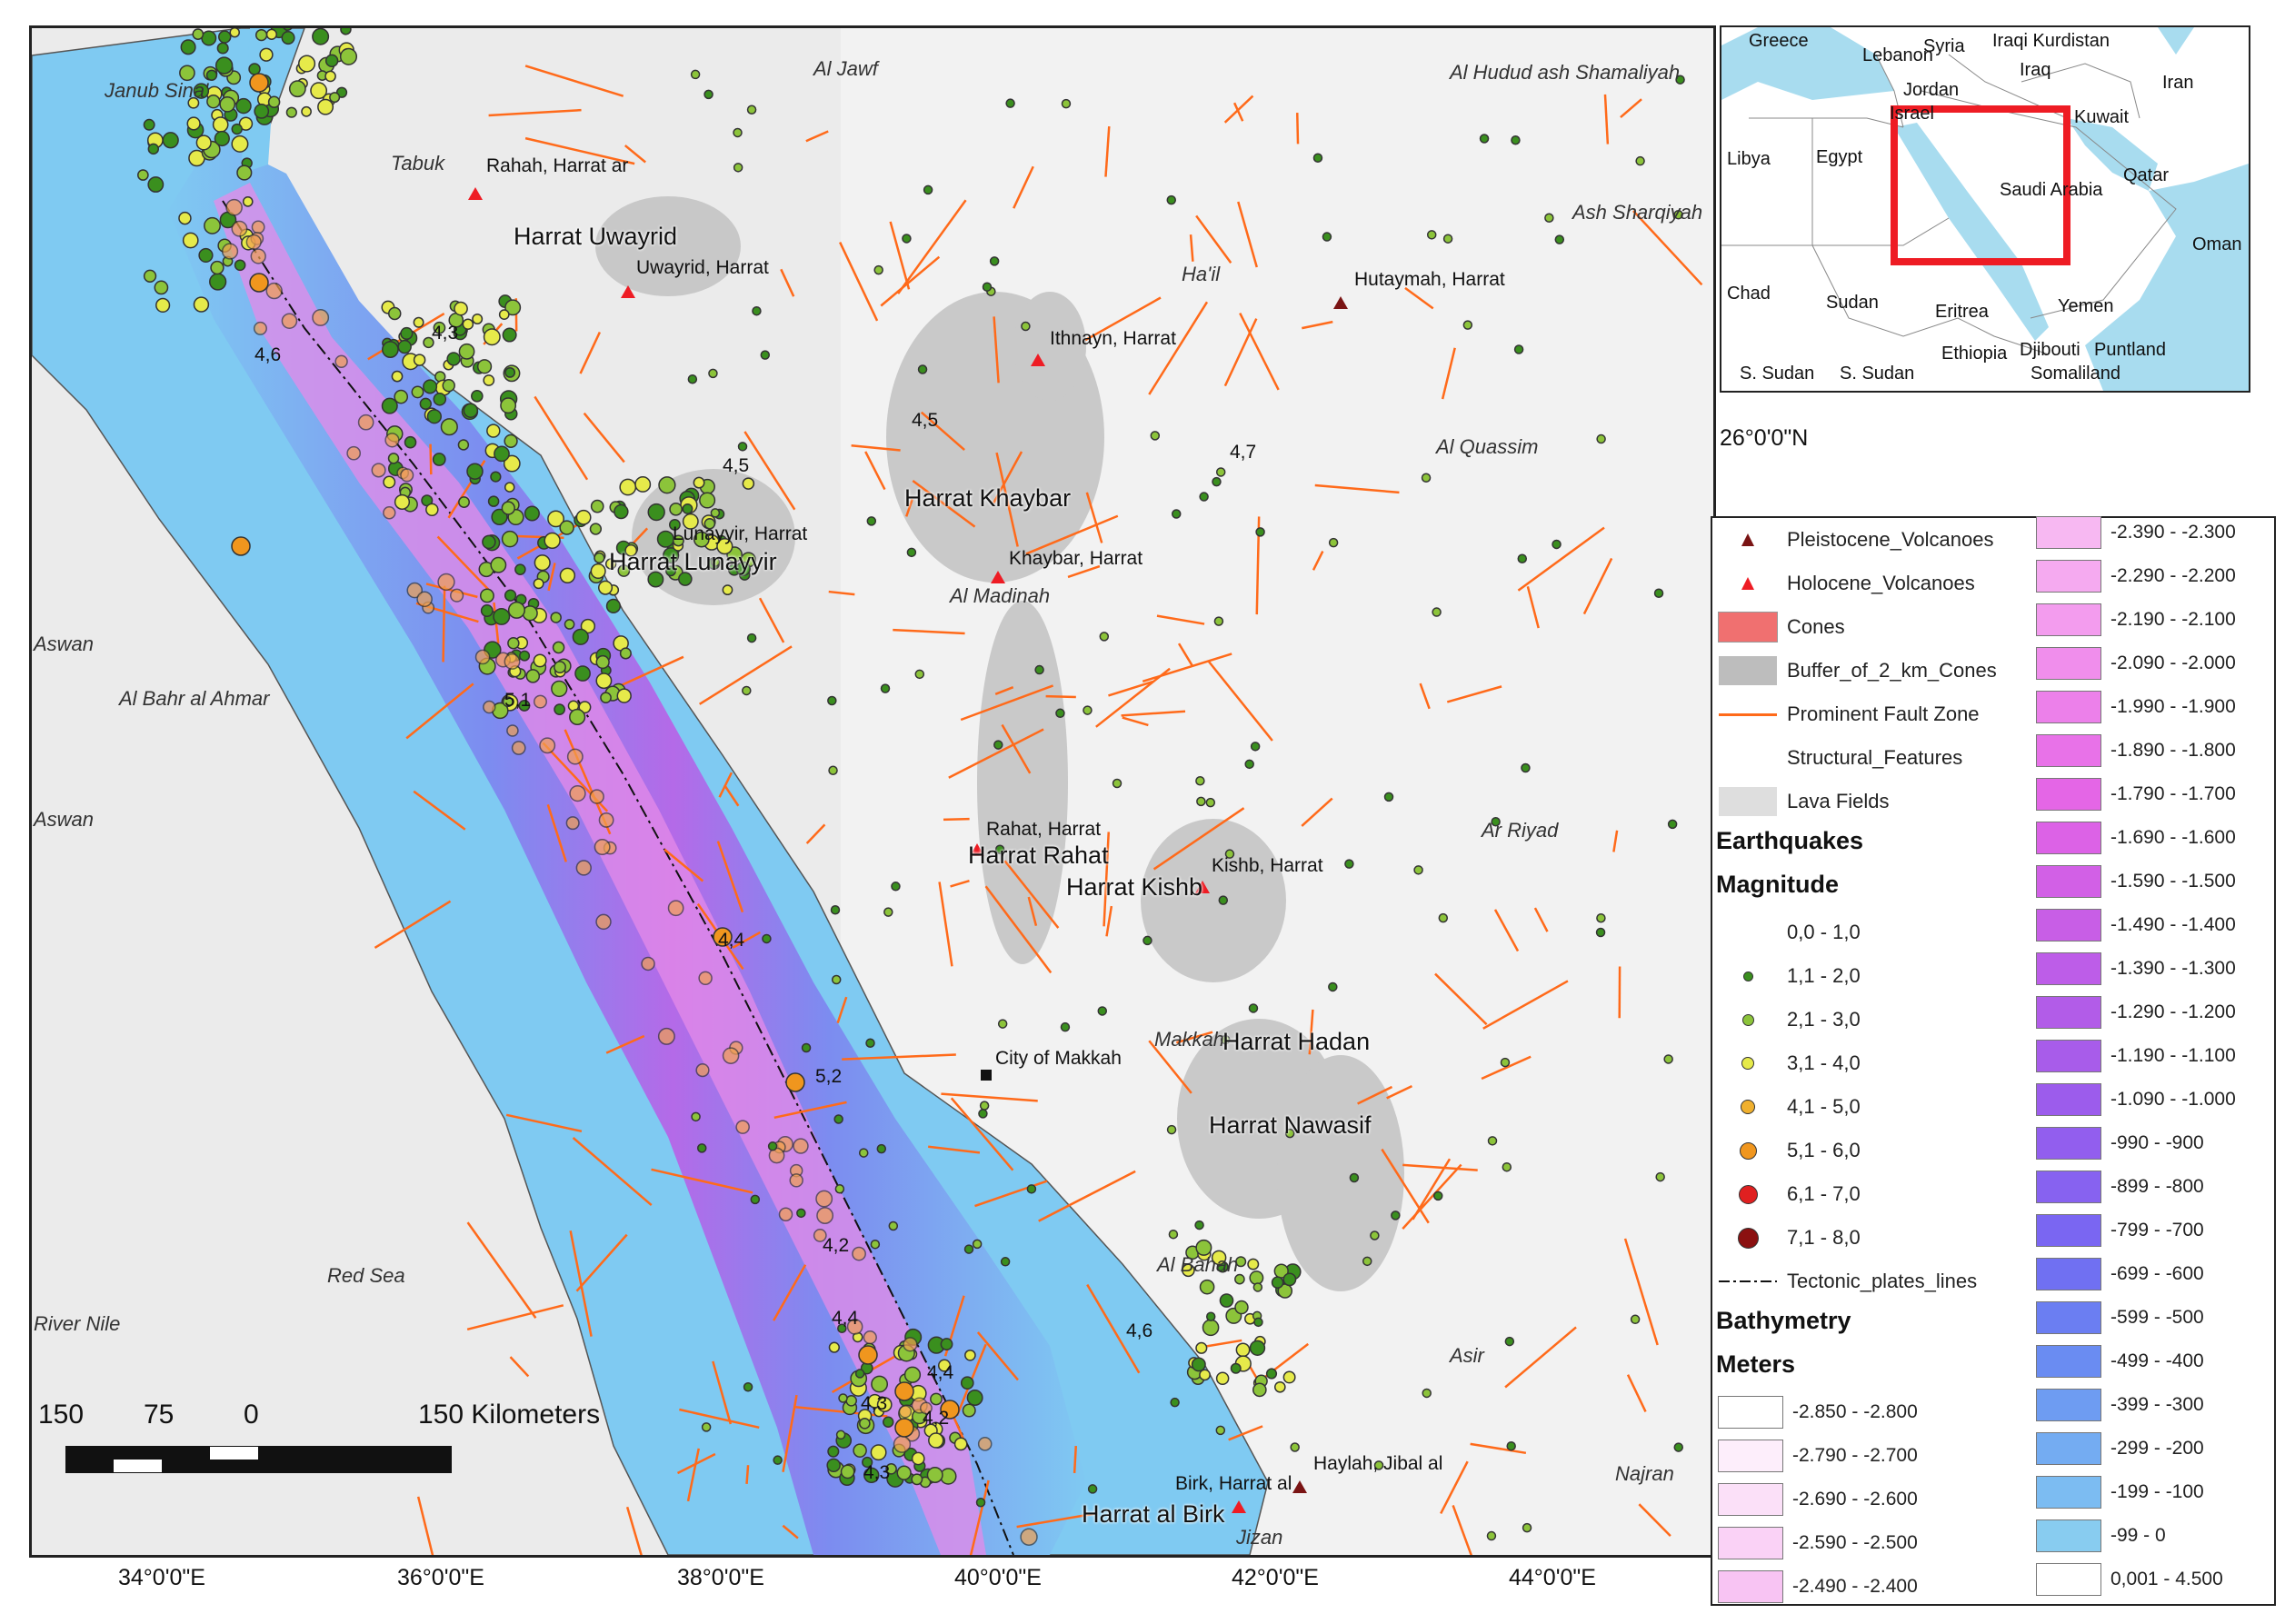 The height and width of the screenshot is (1624, 2285). Describe the element at coordinates (64, 819) in the screenshot. I see `place-aswan-2: Aswan` at that location.